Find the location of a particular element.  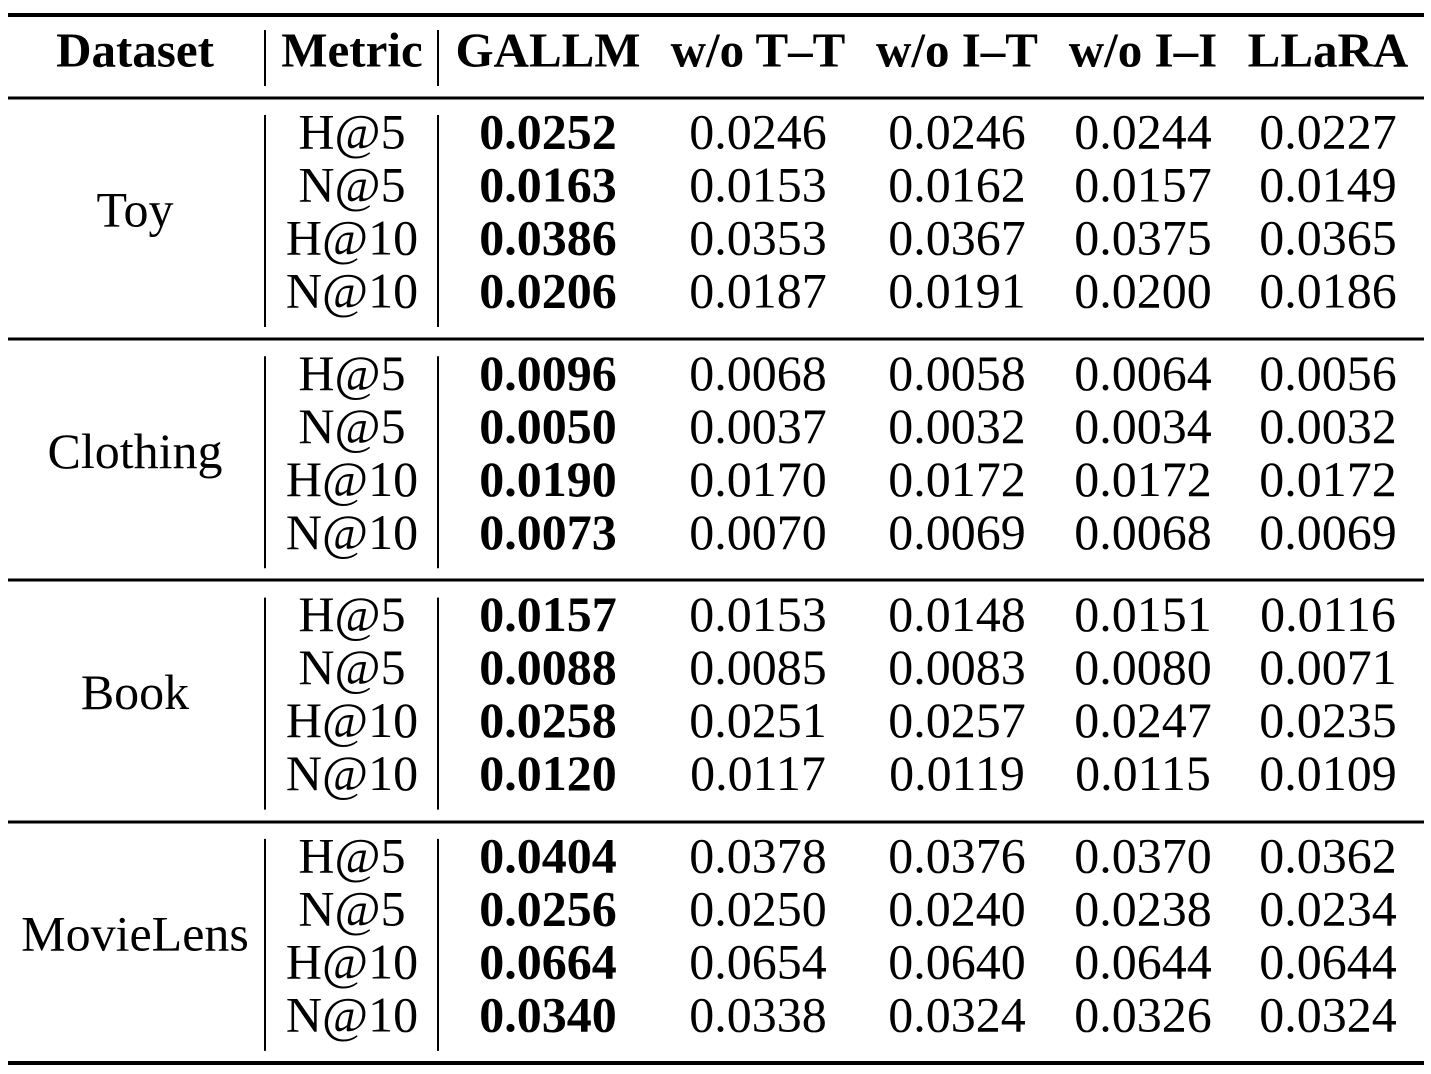

cell-value: 0.0235 is located at coordinates (1328, 720).